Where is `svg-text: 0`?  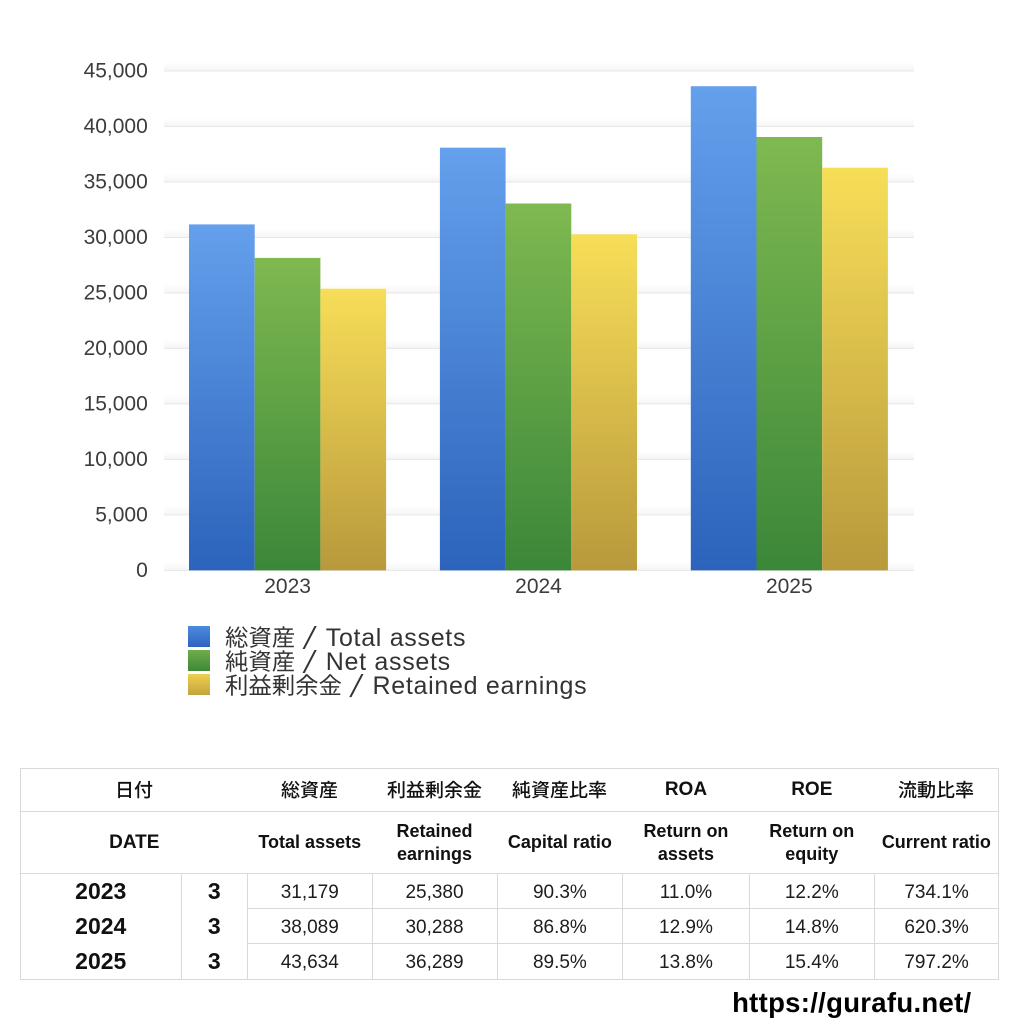 svg-text: 0 is located at coordinates (142, 570).